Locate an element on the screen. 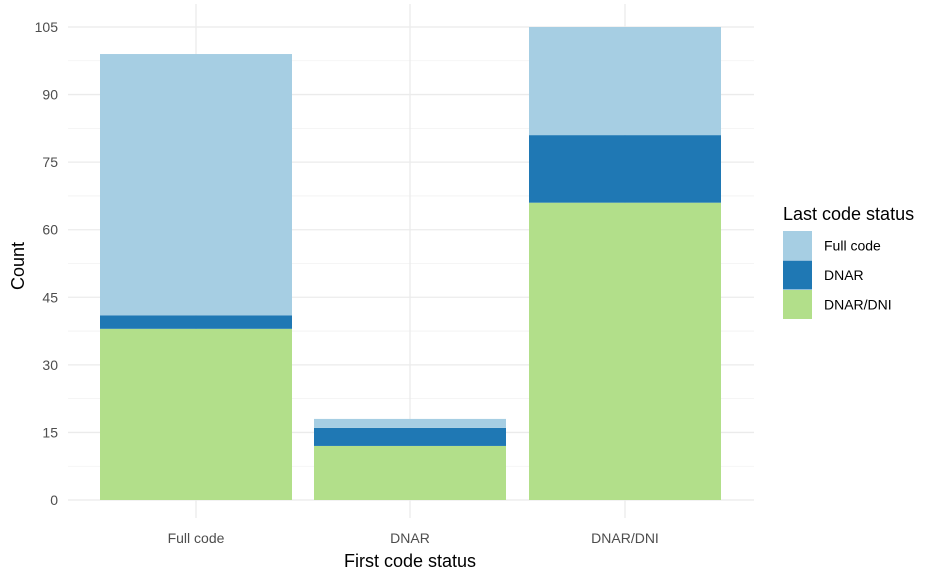  legend-key-dnar is located at coordinates (797, 275).